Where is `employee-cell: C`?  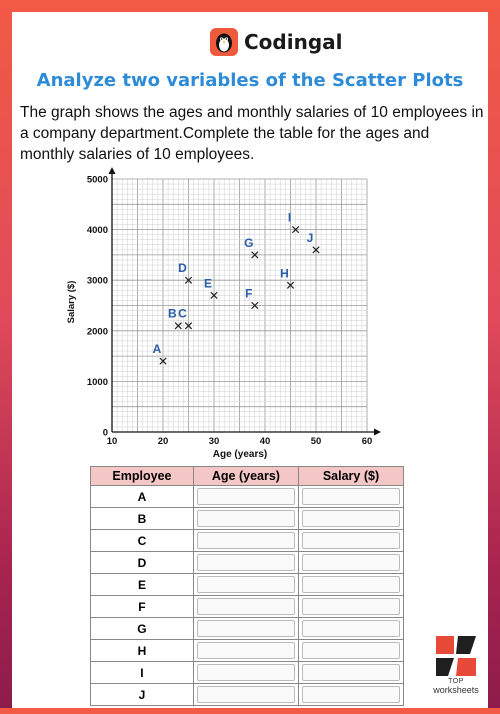
employee-cell: C is located at coordinates (142, 540).